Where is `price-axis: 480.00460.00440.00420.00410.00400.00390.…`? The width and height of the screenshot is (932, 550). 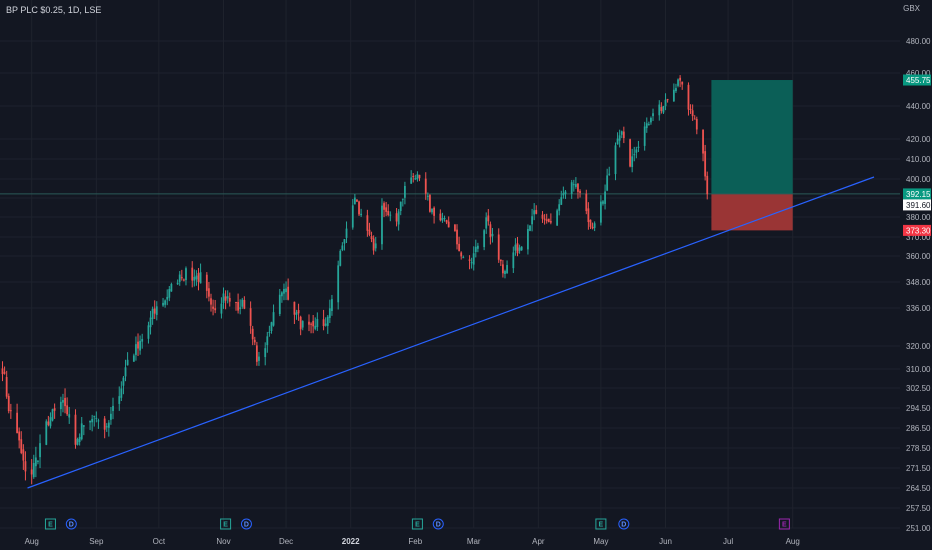 price-axis: 480.00460.00440.00420.00410.00400.00390.… is located at coordinates (918, 285).